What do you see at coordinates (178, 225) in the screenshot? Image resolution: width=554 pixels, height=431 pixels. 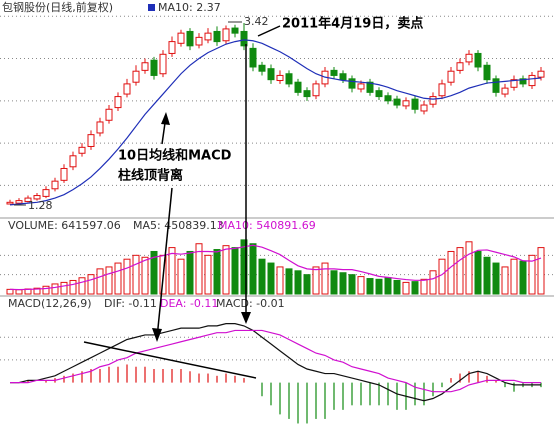 I see `volume-ma5: MA5: 450839.13` at bounding box center [178, 225].